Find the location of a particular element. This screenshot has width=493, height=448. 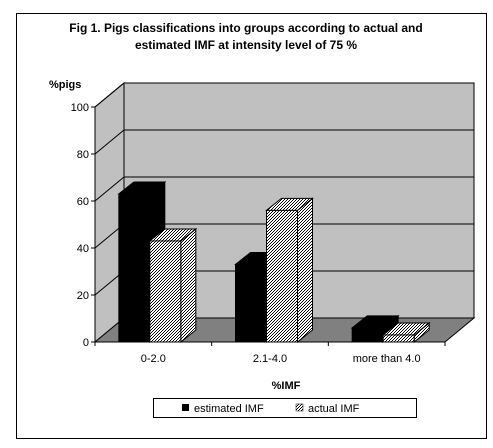

chart-title-line2: estimated IMF at intensity level of 75 % is located at coordinates (246, 45).